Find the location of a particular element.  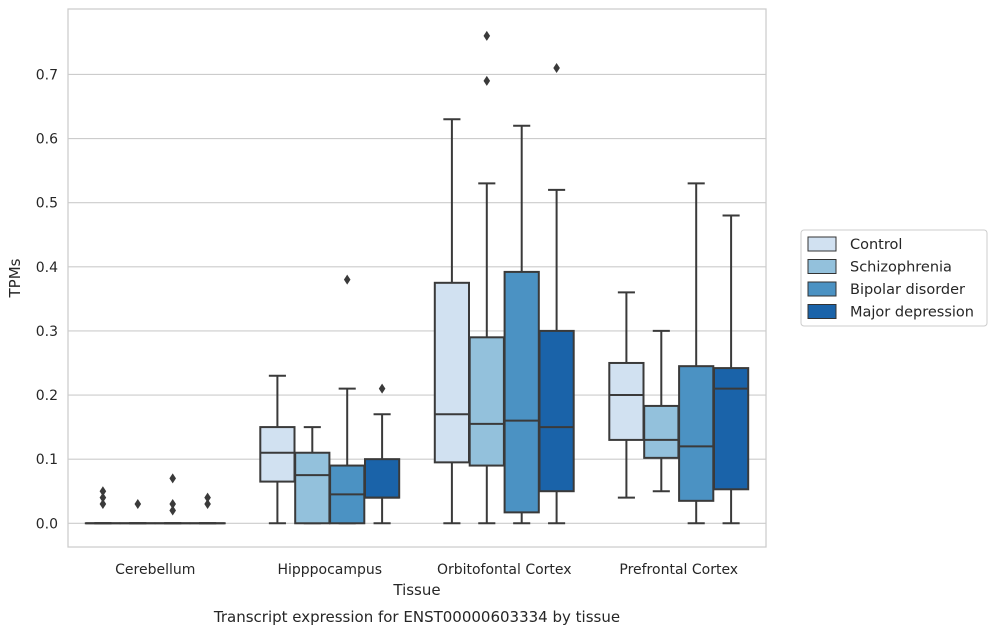

y-tick-label: 0.3 is located at coordinates (47, 332).